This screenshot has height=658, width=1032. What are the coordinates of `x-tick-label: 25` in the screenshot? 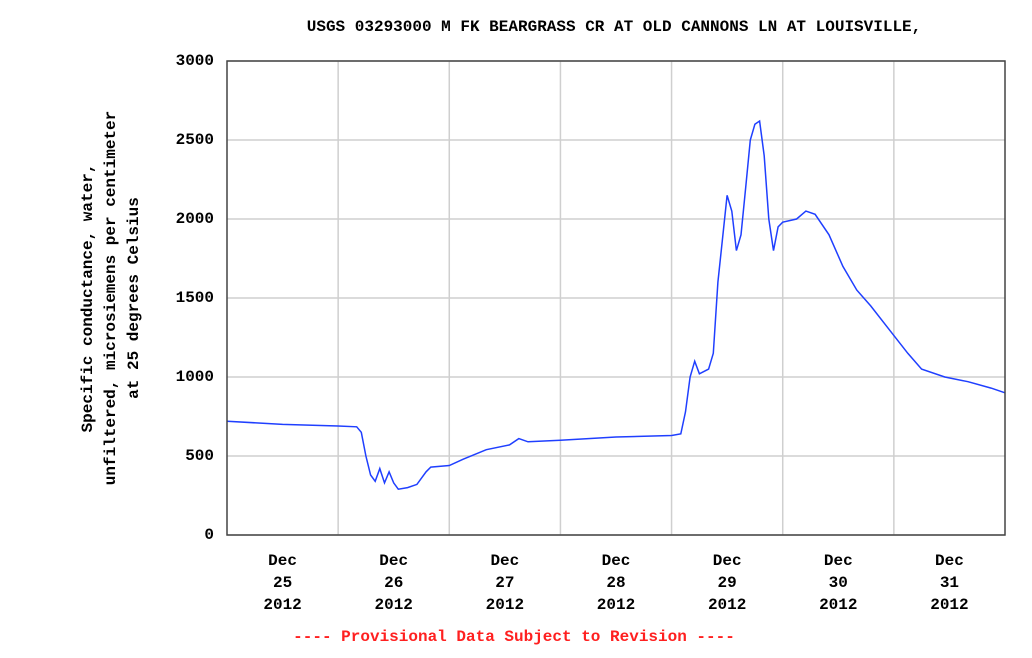 It's located at (282, 583).